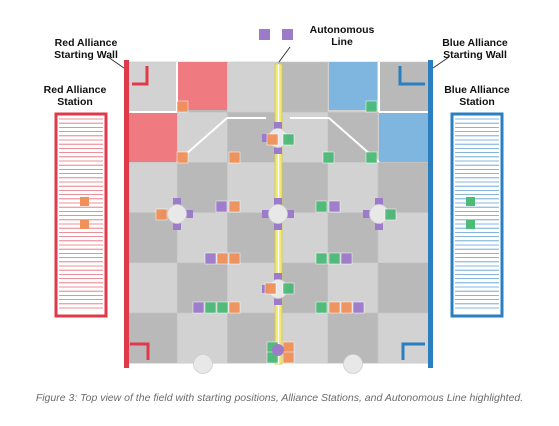 The height and width of the screenshot is (426, 559). I want to click on red-alliance-starting-wall-label: Red Alliance Starting Wall, so click(86, 49).